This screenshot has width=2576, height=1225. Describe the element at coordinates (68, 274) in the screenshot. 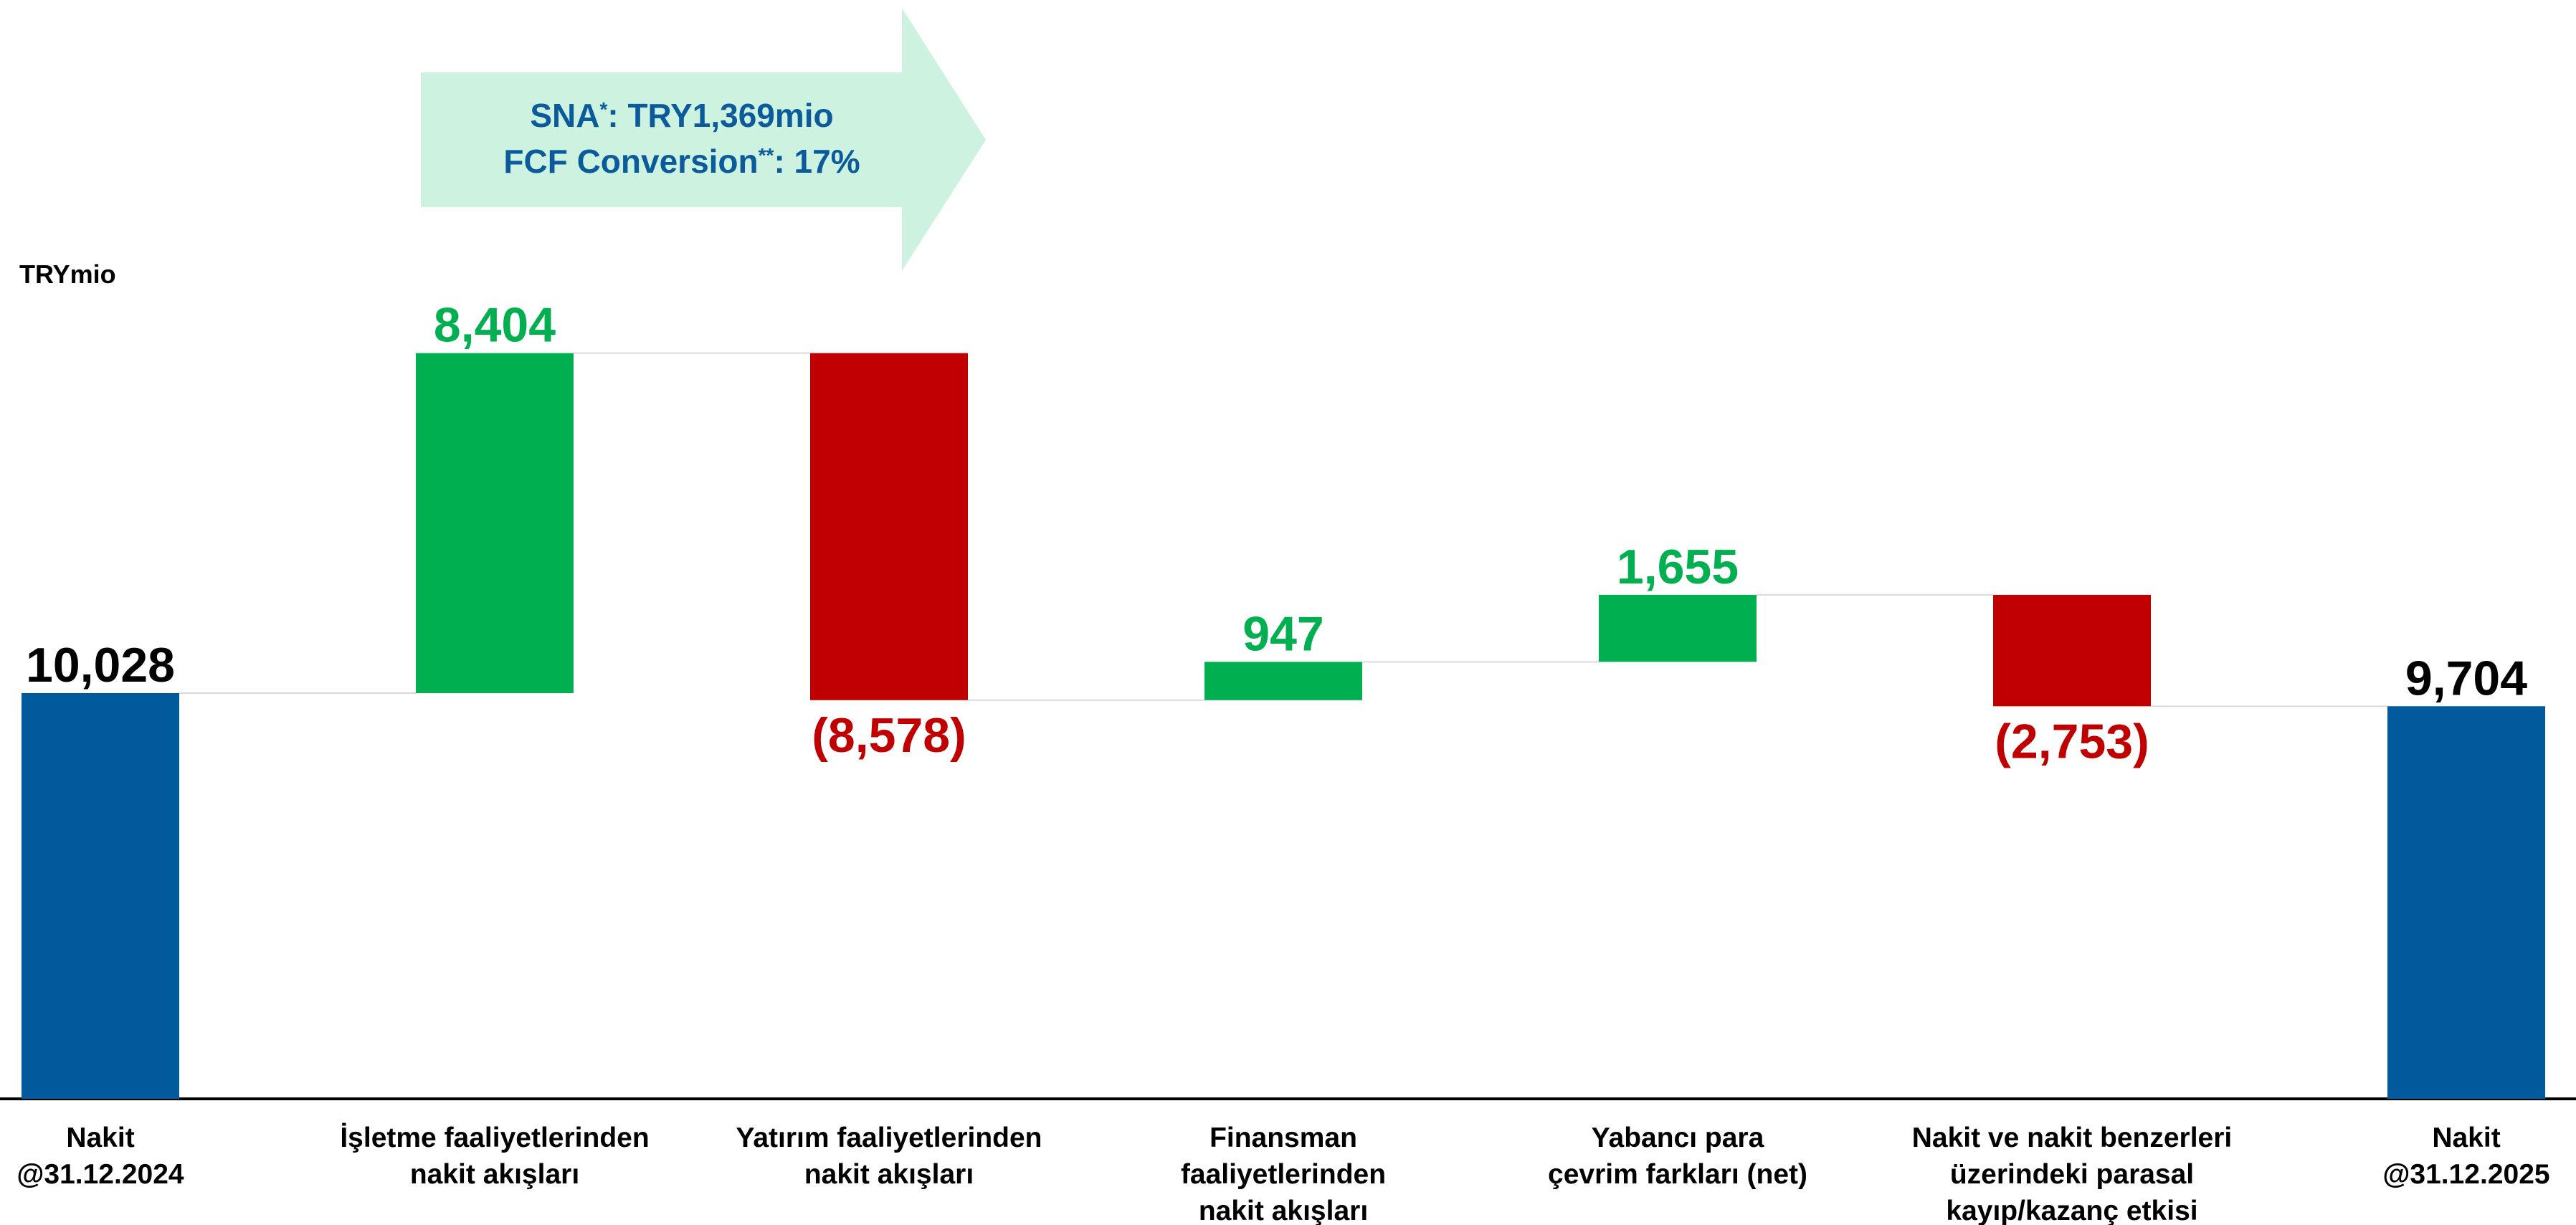

I see `y-axis-label: TRYmio` at that location.